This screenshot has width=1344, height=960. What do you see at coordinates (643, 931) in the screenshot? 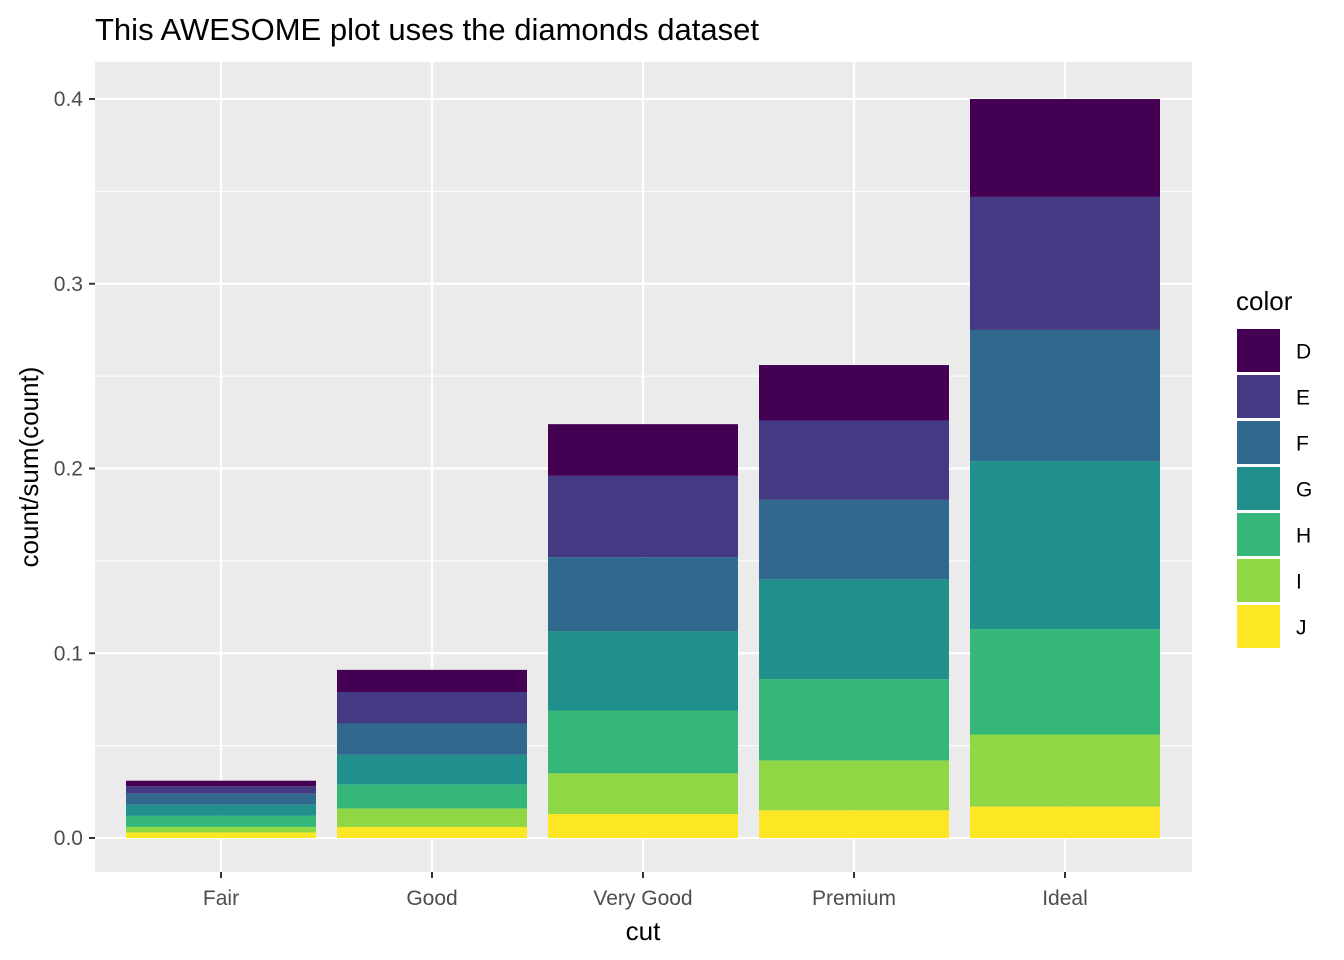
I see `x-axis-title: cut` at bounding box center [643, 931].